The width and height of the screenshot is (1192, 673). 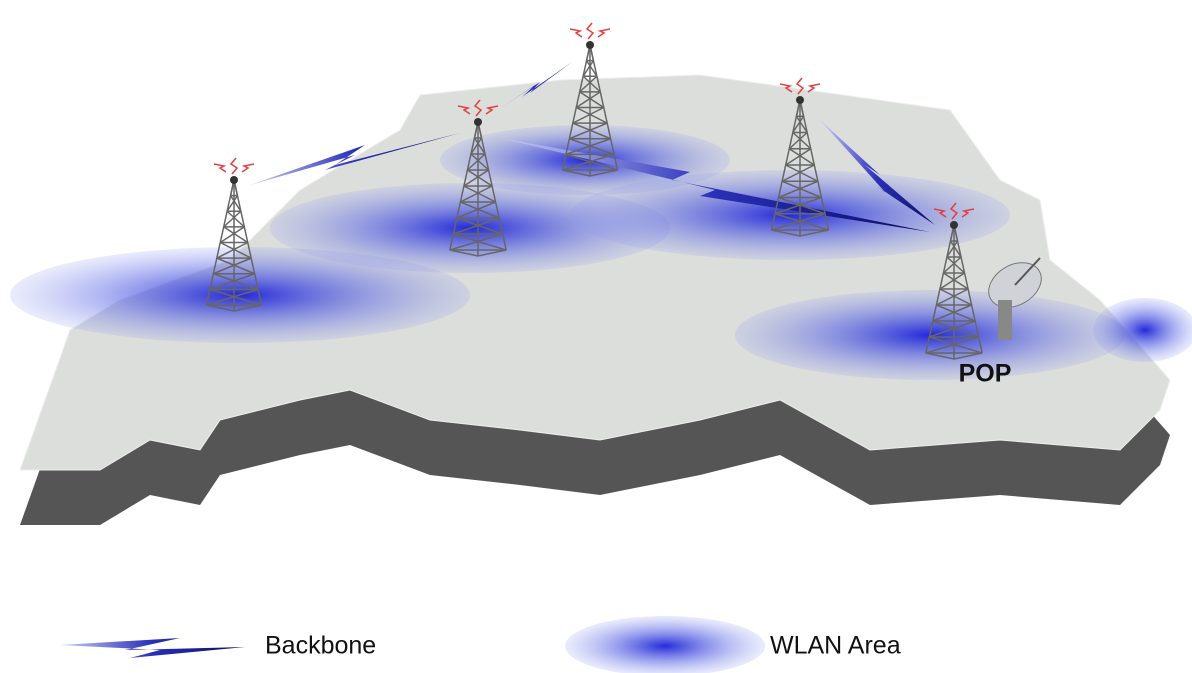 I want to click on dish-base, so click(x=1005, y=320).